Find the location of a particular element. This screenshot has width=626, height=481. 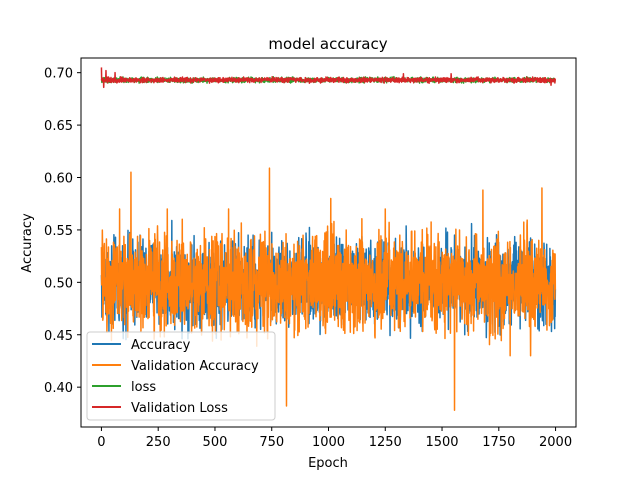

x-tick-label: 2000 is located at coordinates (555, 442).